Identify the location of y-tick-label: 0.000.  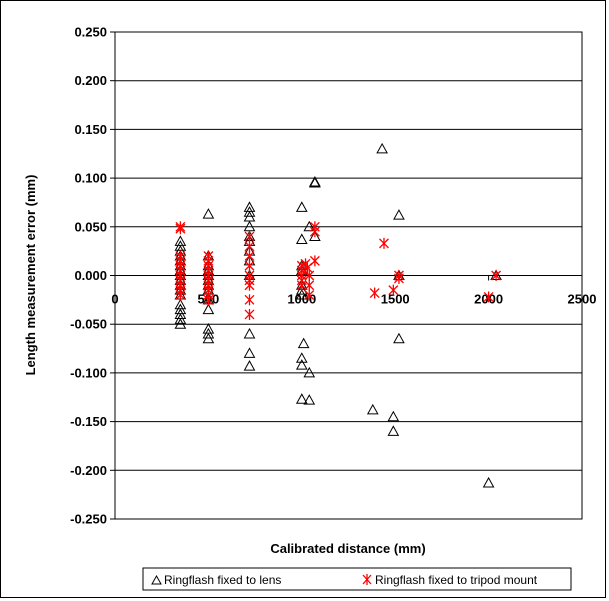
(90, 275).